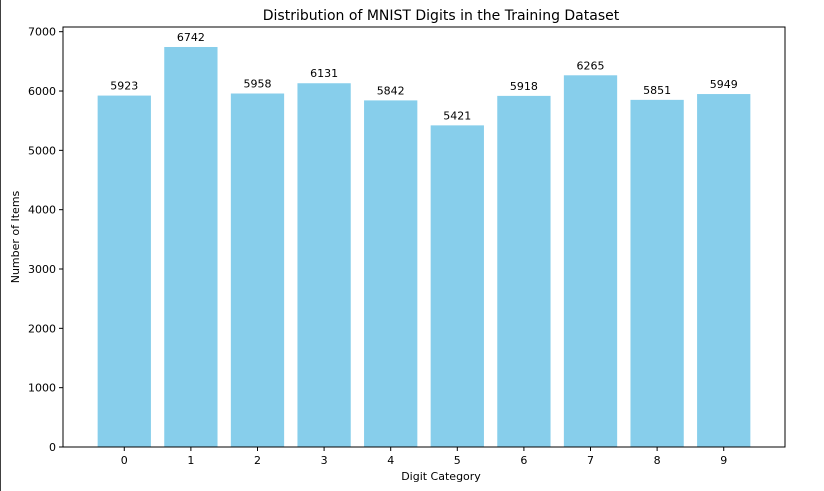  What do you see at coordinates (257, 460) in the screenshot?
I see `x-tick-label: 2` at bounding box center [257, 460].